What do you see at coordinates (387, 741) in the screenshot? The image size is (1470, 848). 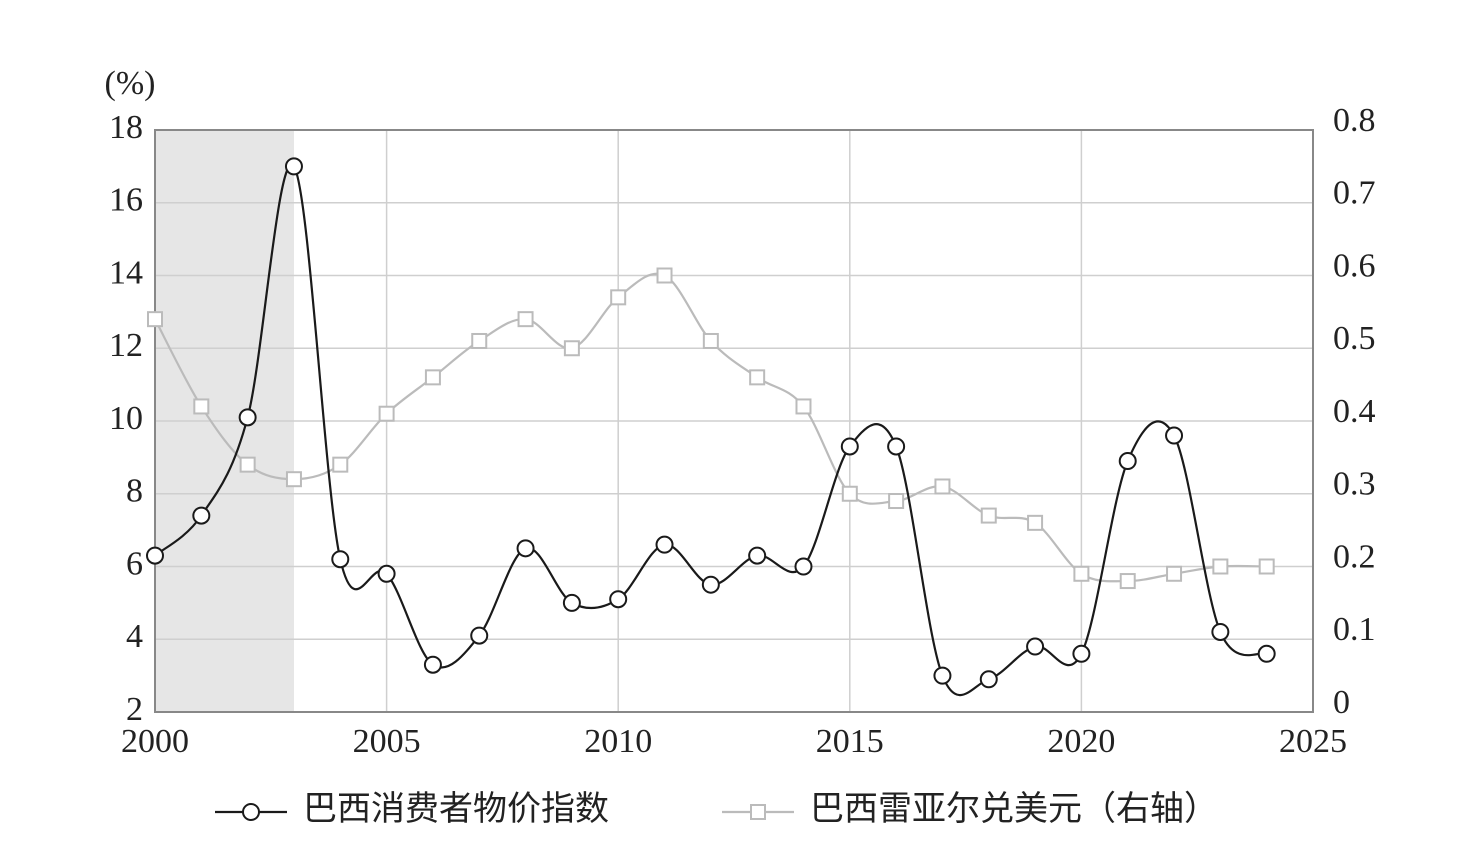 I see `x-tick-label: 2005` at bounding box center [387, 741].